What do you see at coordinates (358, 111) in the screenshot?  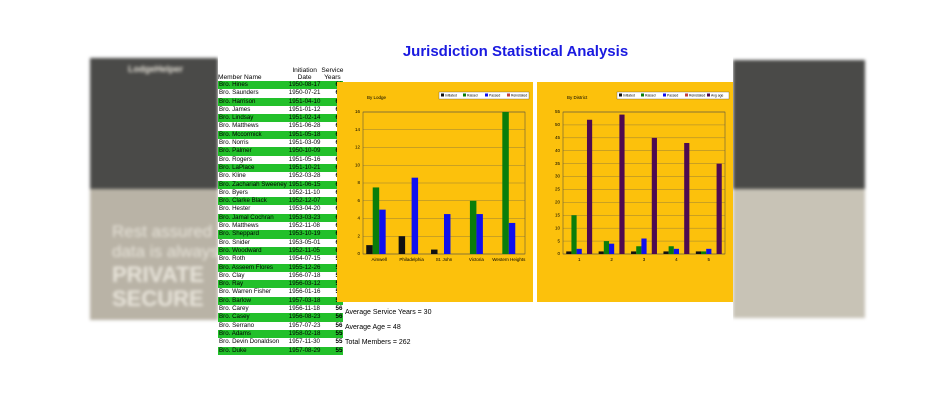 I see `y-tick-label: 16` at bounding box center [358, 111].